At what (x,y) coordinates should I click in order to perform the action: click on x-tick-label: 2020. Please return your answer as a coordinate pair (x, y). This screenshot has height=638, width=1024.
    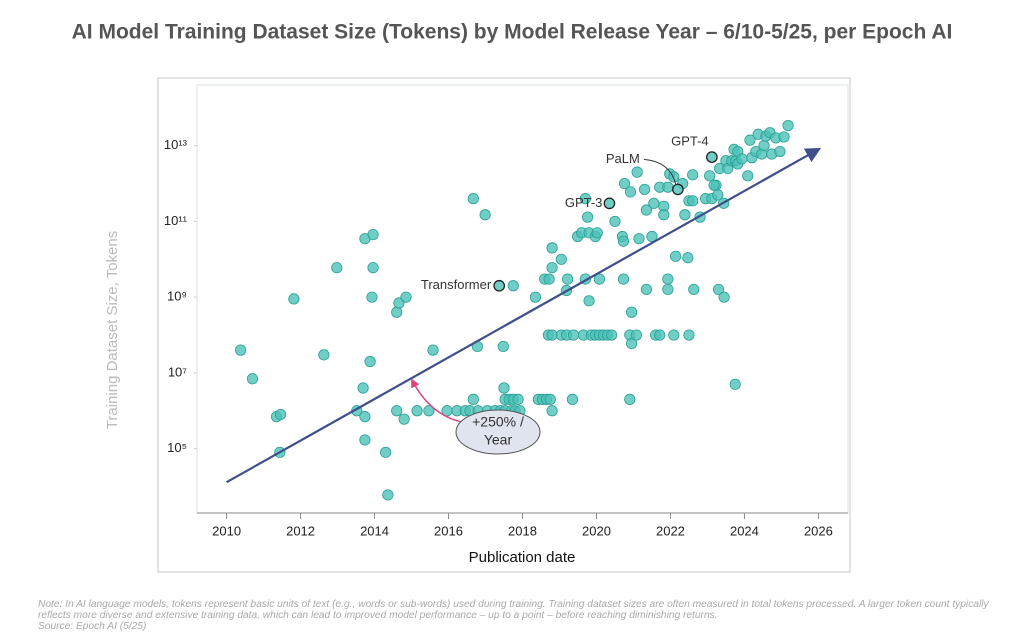
    Looking at the image, I should click on (596, 530).